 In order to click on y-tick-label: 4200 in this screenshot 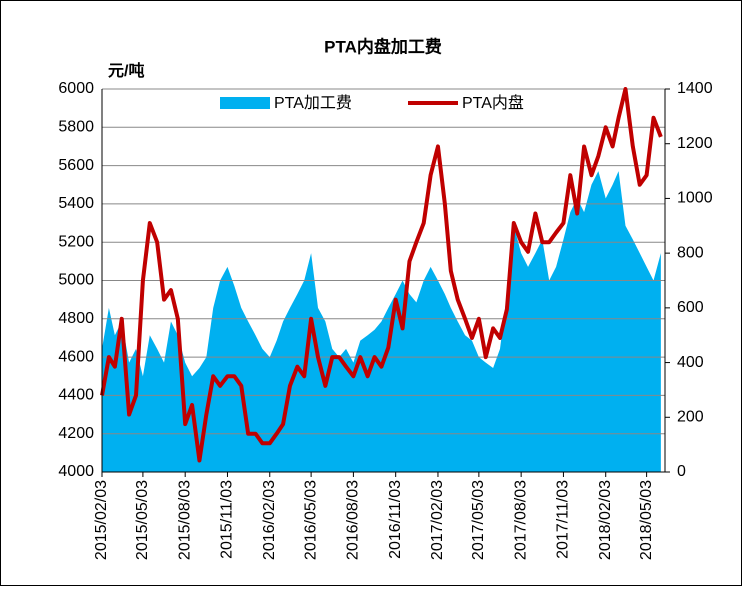, I will do `click(76, 433)`.